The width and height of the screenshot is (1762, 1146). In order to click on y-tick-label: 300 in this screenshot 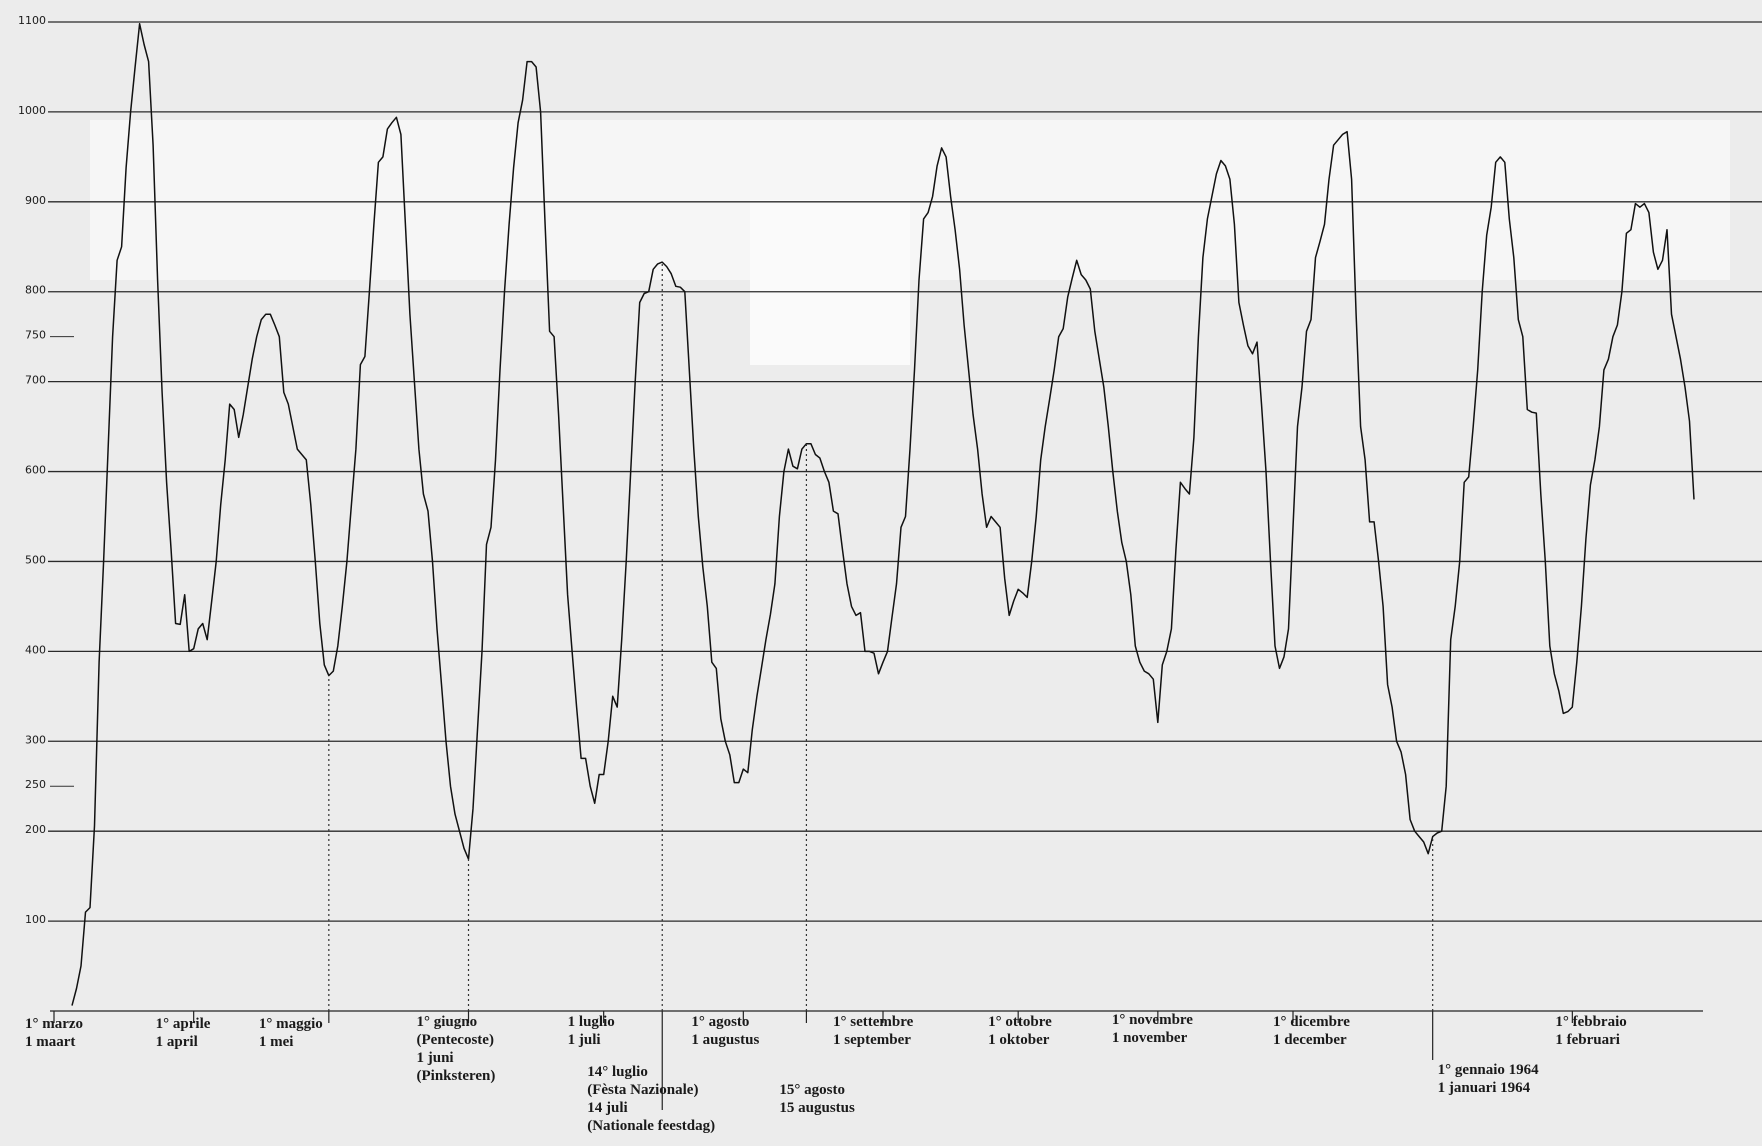, I will do `click(35, 739)`.